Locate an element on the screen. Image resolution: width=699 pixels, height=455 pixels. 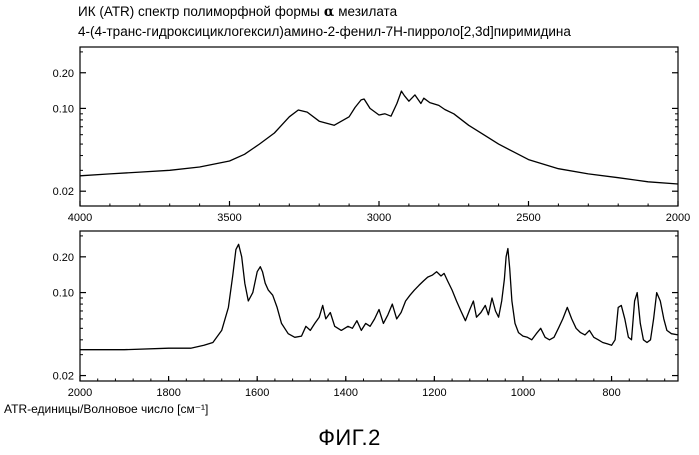
lower-y-tick-label: 0.20 is located at coordinates (63, 258).